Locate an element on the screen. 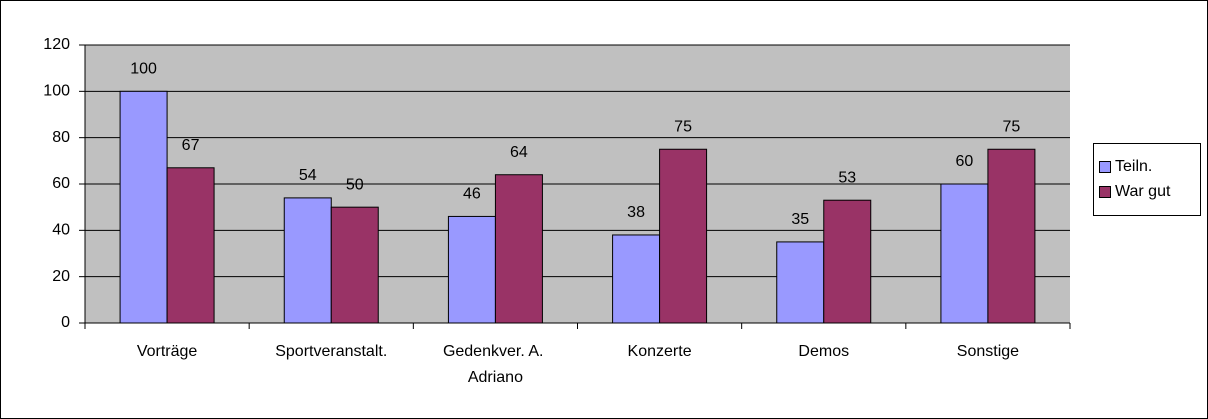  value-label: 60 is located at coordinates (965, 161).